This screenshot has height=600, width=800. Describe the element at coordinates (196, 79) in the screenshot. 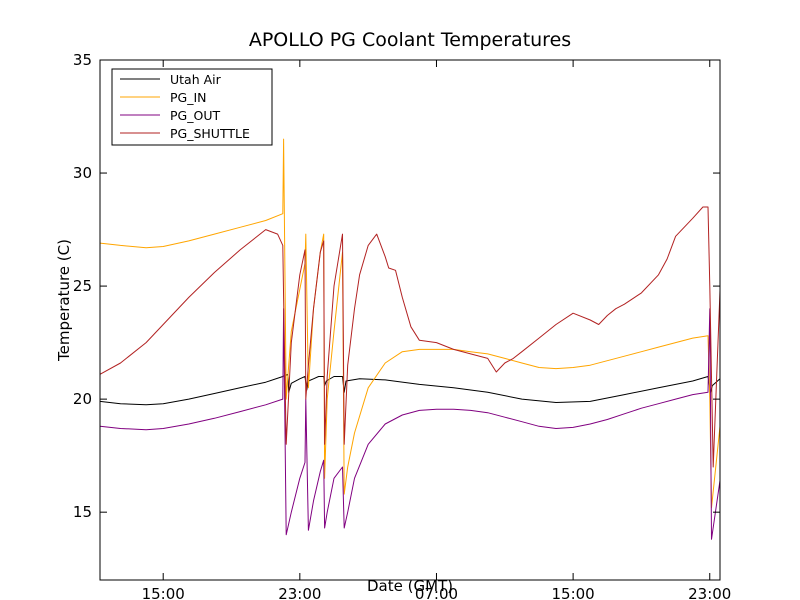

I see `legend-label-utah-air: Utah Air` at that location.